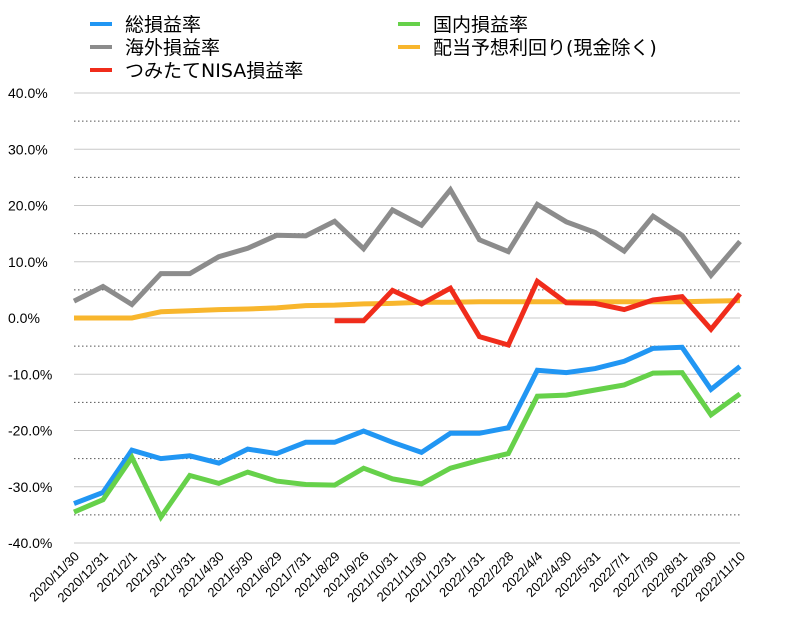 Image resolution: width=785 pixels, height=635 pixels. I want to click on legend-item-domestic: 国内損益率, so click(463, 25).